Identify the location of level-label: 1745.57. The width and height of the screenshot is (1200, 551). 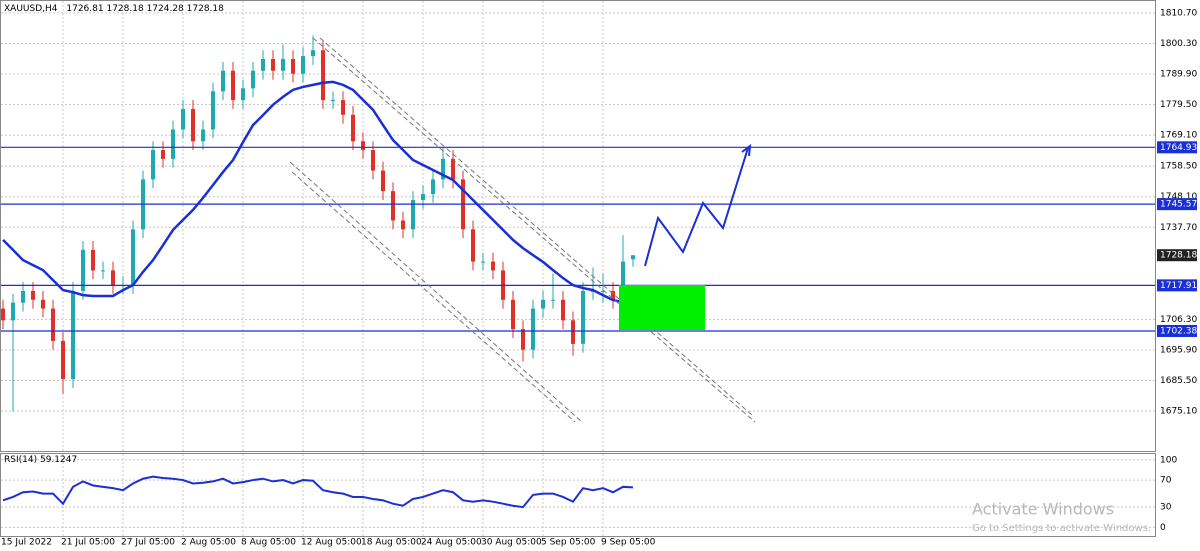
(1178, 205).